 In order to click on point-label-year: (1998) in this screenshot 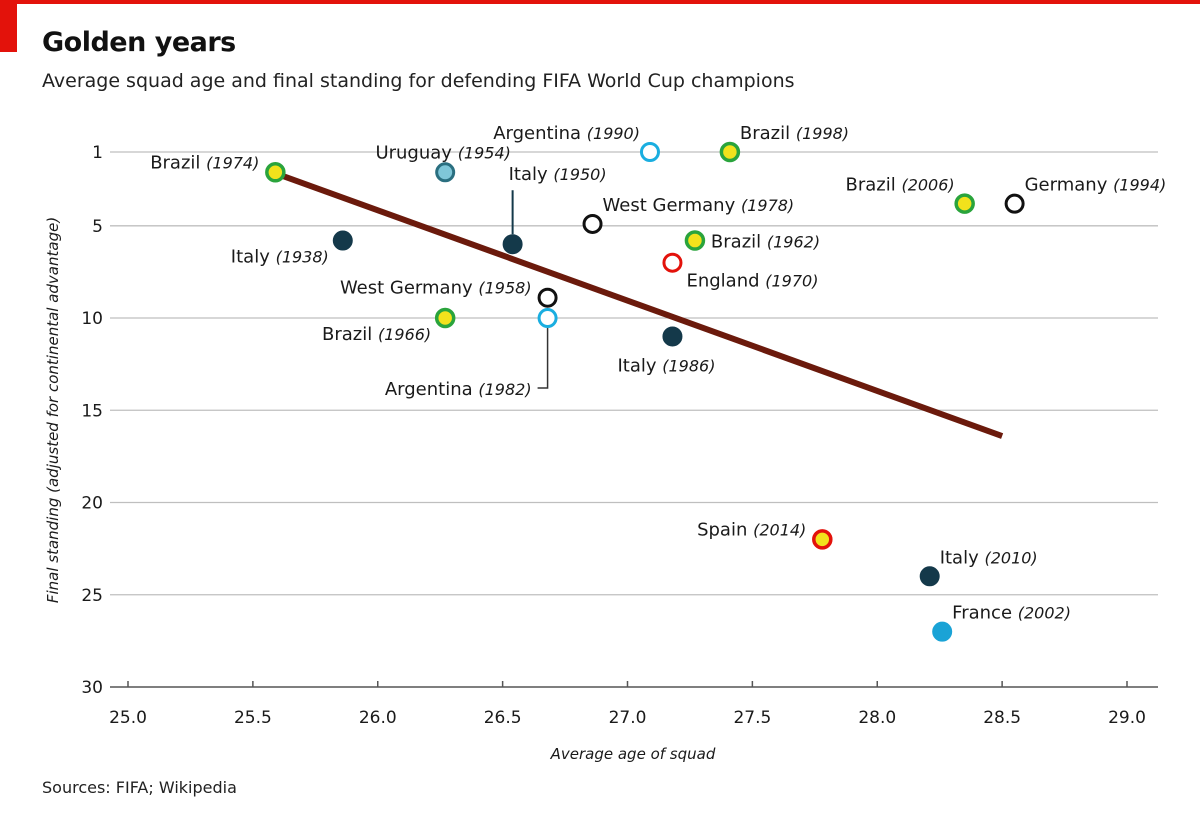, I will do `click(822, 133)`.